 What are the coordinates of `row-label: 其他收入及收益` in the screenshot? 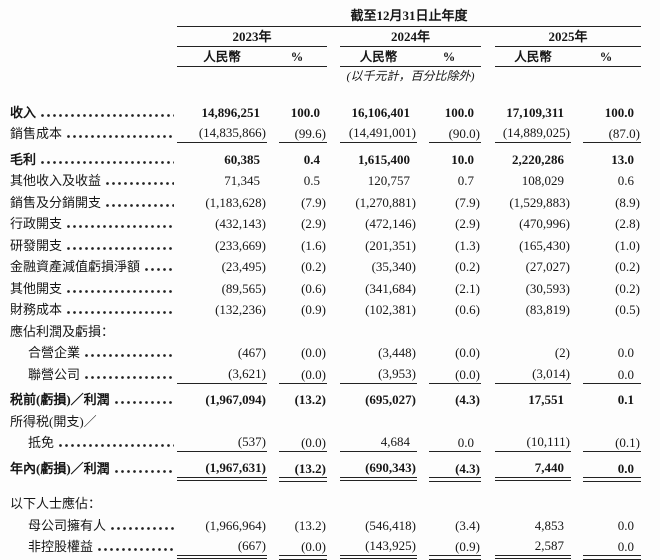 It's located at (93, 181).